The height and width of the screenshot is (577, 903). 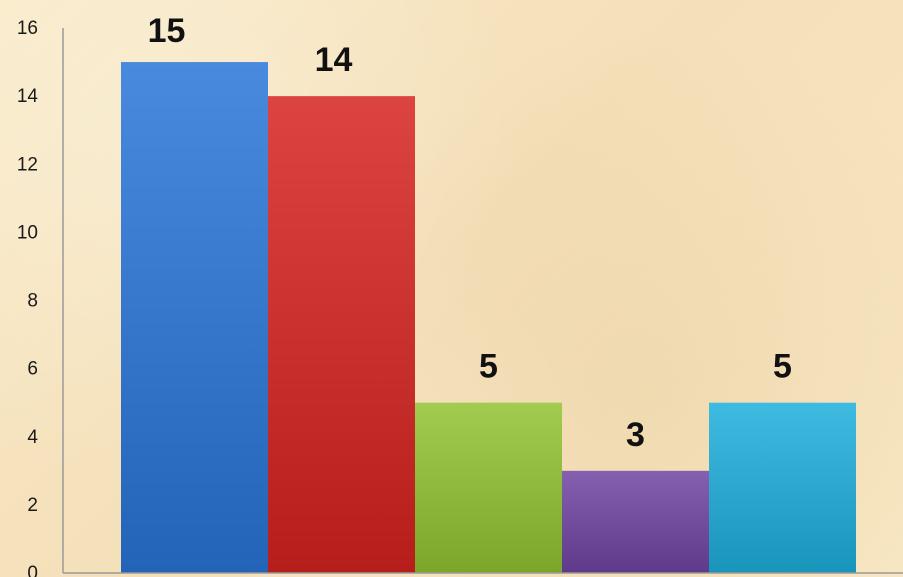 I want to click on y-tick-label-2: 2, so click(x=32, y=505).